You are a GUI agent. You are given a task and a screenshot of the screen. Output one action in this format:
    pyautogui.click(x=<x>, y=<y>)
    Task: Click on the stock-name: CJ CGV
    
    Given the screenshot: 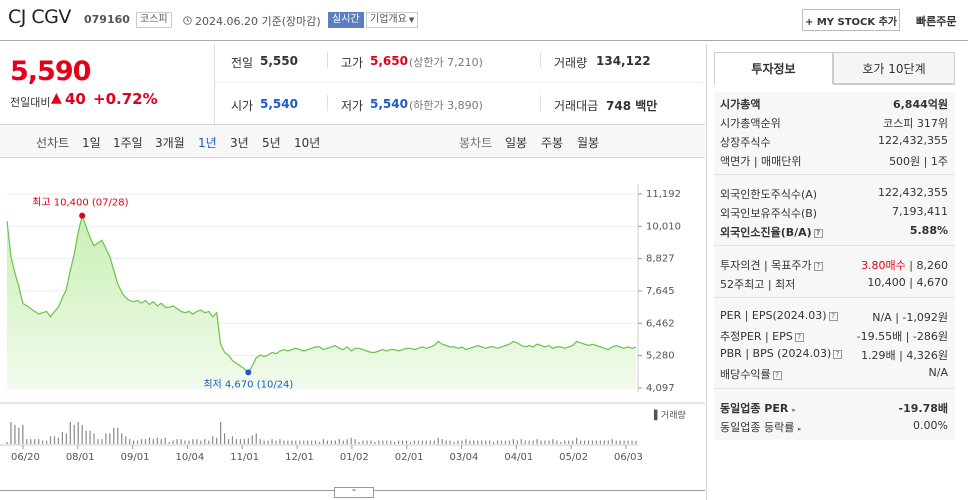 What is the action you would take?
    pyautogui.click(x=39, y=17)
    